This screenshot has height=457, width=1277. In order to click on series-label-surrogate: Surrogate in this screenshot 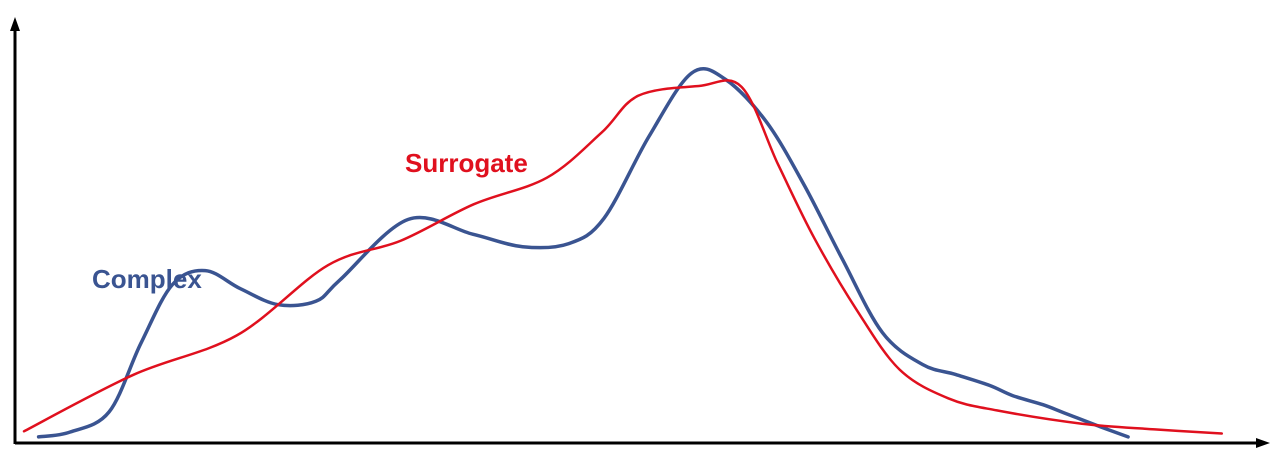, I will do `click(466, 163)`.